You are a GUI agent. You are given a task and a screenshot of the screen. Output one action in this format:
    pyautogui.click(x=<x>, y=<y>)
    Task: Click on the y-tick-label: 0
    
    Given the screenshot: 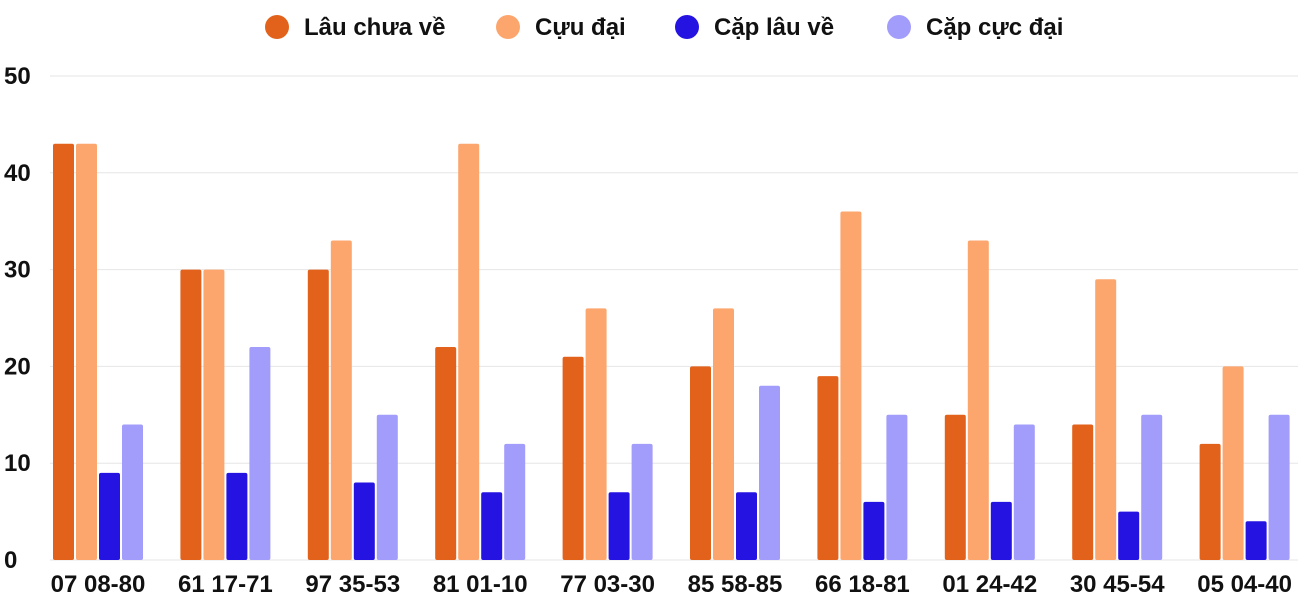 What is the action you would take?
    pyautogui.click(x=10, y=560)
    